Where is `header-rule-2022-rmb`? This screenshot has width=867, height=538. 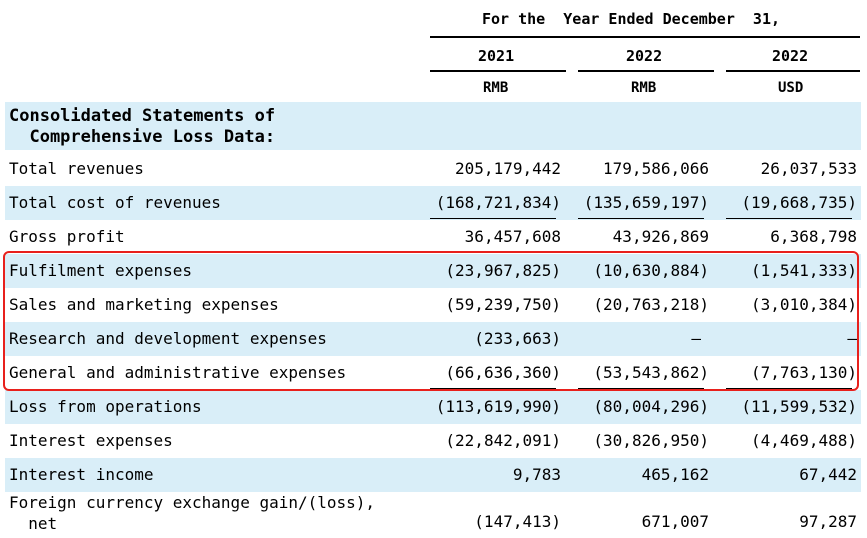
header-rule-2022-rmb is located at coordinates (646, 71).